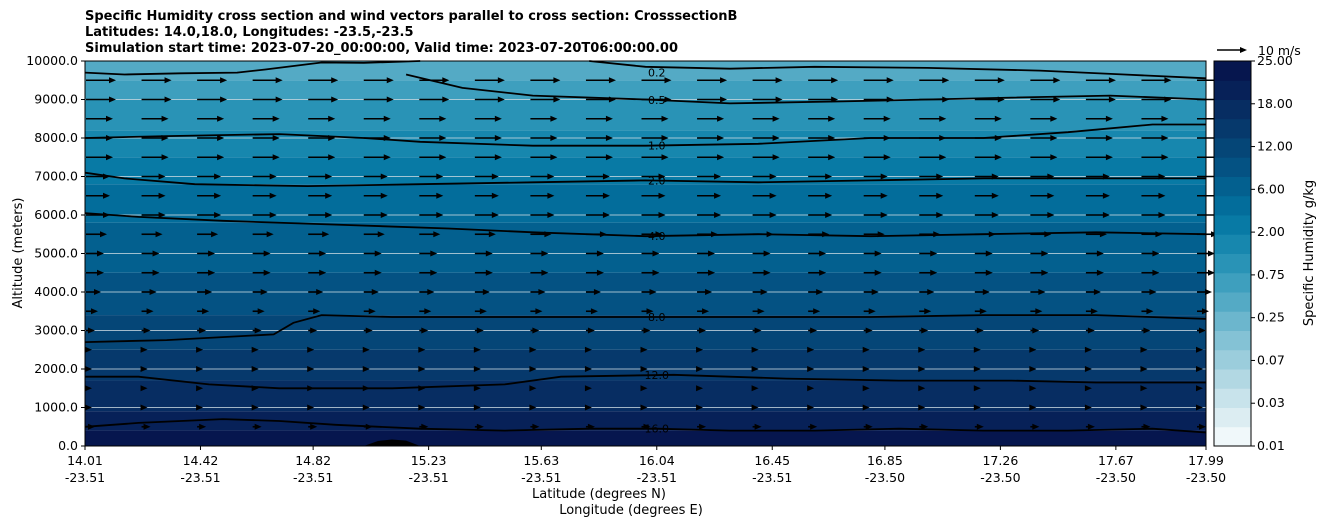 The width and height of the screenshot is (1326, 526). I want to click on colorbar-tick-label: 0.07, so click(1271, 359).